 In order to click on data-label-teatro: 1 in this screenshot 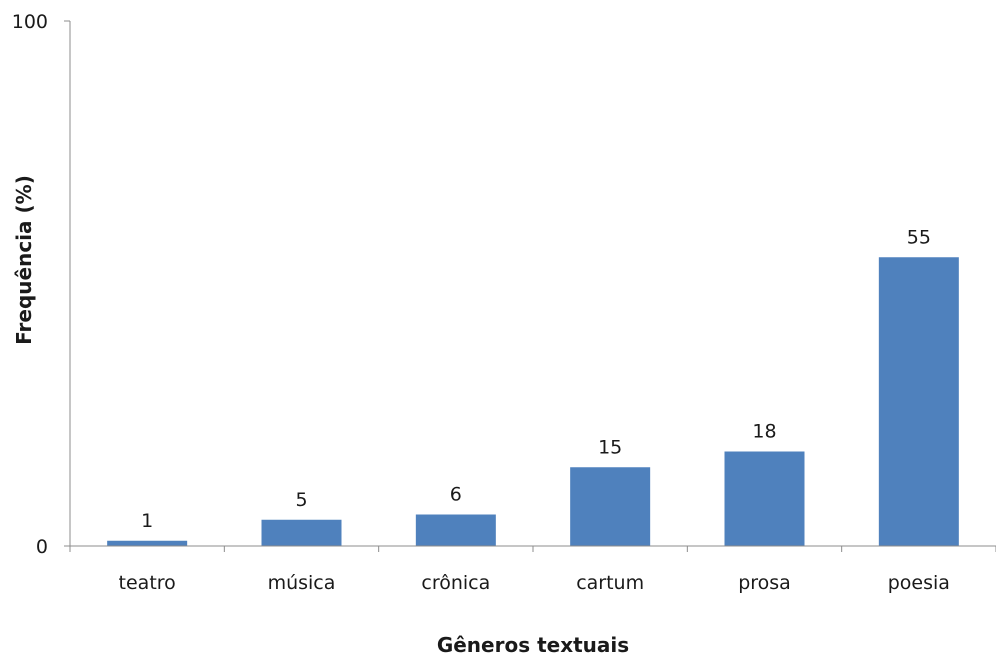, I will do `click(147, 521)`.